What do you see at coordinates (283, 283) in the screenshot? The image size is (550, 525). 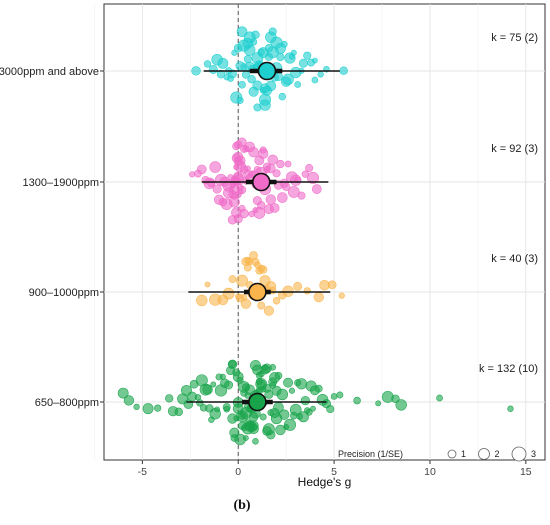 I see `group-2: 900–1000ppm k = 40 (3)` at bounding box center [283, 283].